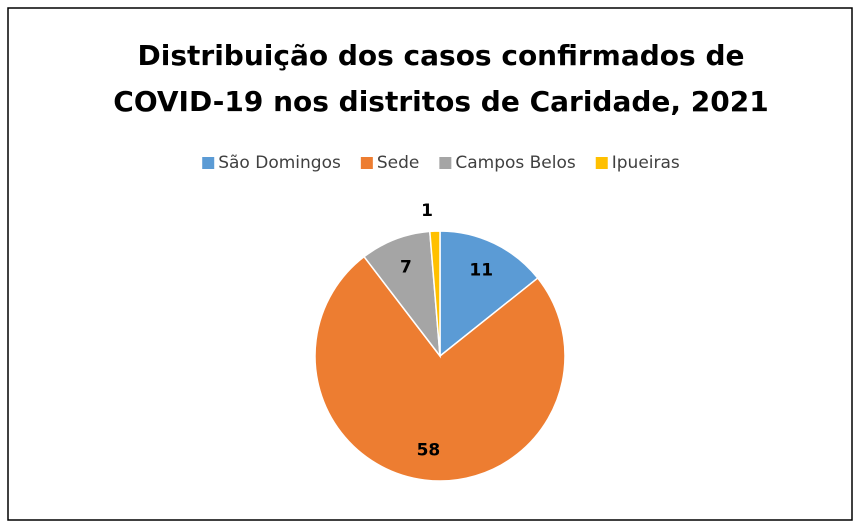  I want to click on data-label: 1, so click(427, 211).